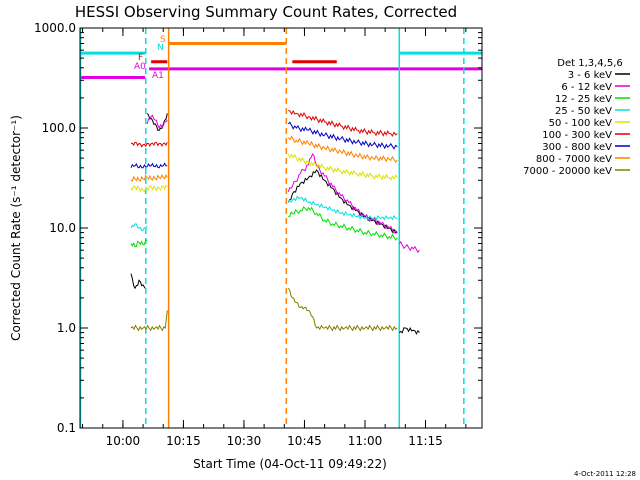 This screenshot has width=640, height=480. I want to click on legend-entry-label: 800 - 7000 keV, so click(574, 159).